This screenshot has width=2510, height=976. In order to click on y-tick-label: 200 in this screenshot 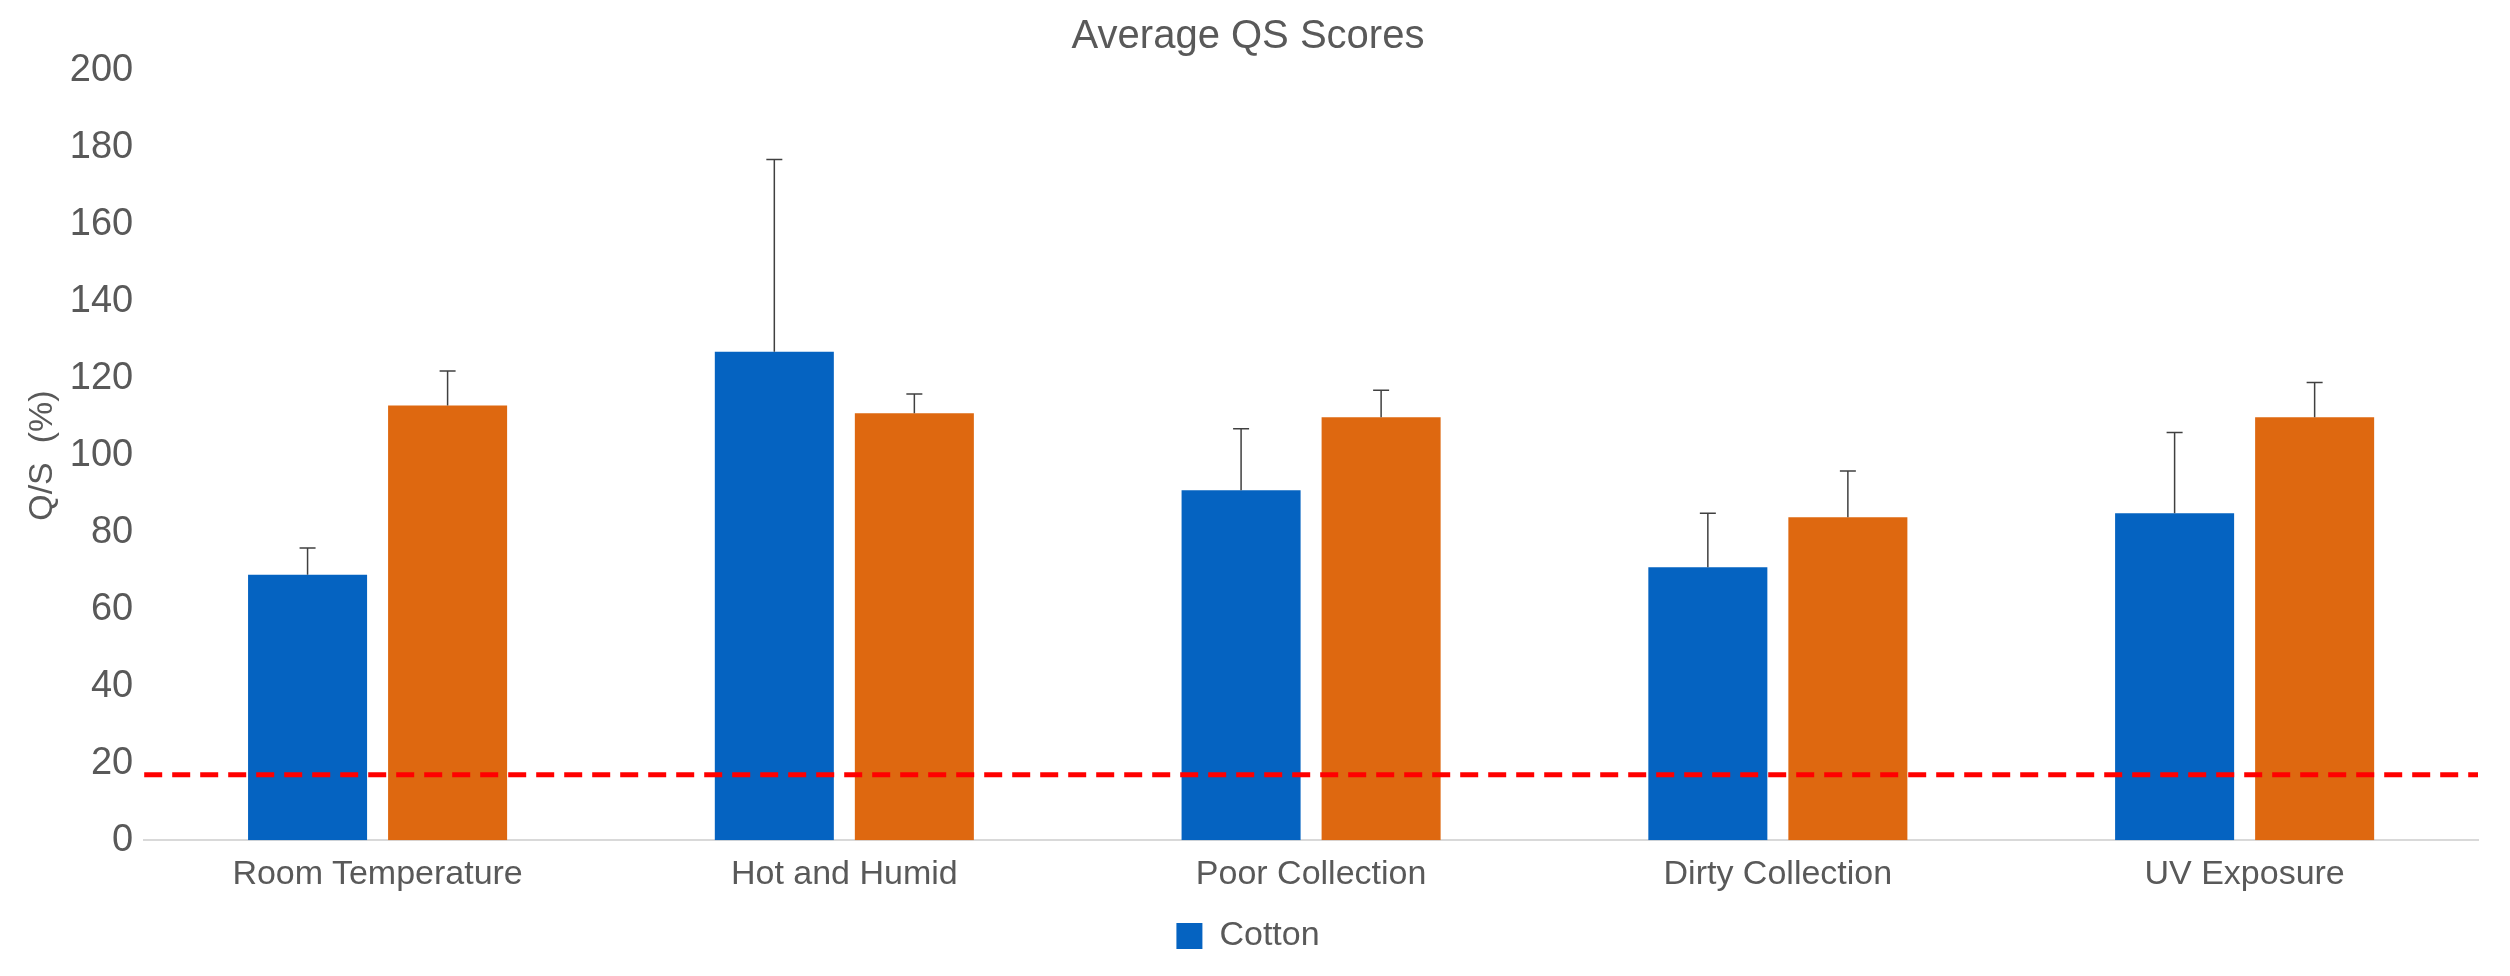, I will do `click(101, 68)`.